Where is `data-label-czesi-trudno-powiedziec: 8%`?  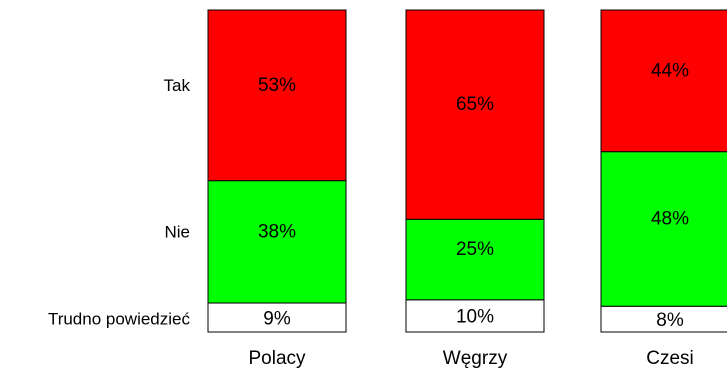
data-label-czesi-trudno-powiedziec: 8% is located at coordinates (670, 320).